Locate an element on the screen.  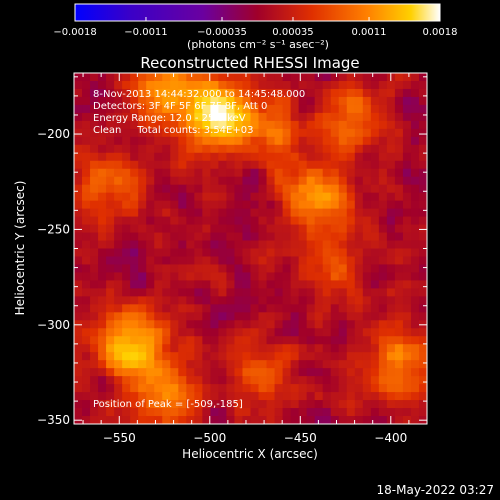
x-tick-label: −450 is located at coordinates (300, 438).